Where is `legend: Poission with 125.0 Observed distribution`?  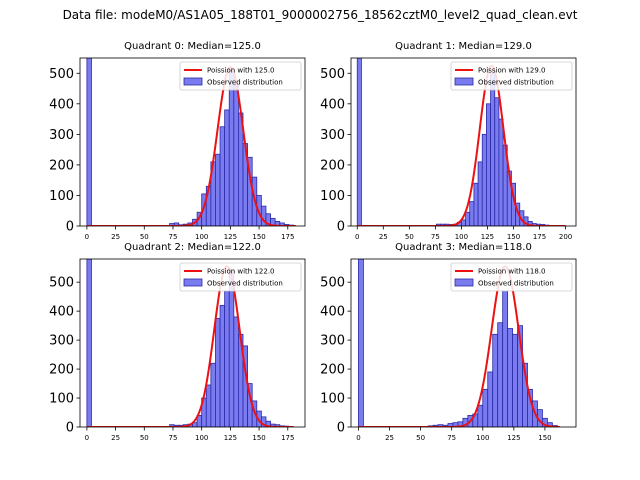 legend: Poission with 125.0 Observed distribution is located at coordinates (240, 76).